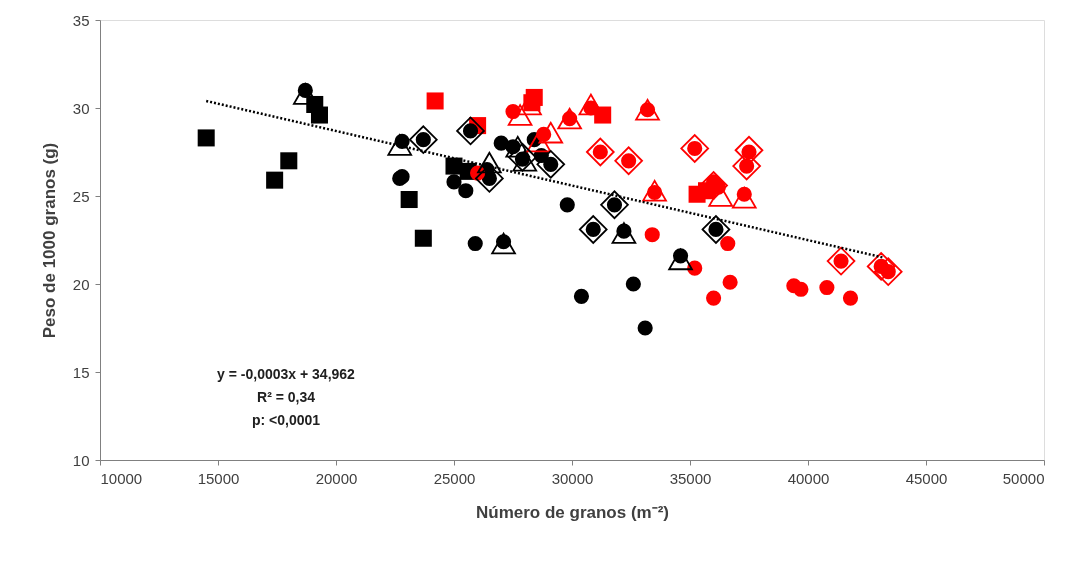  What do you see at coordinates (286, 374) in the screenshot?
I see `annotation: y = -0,0003x + 34,962` at bounding box center [286, 374].